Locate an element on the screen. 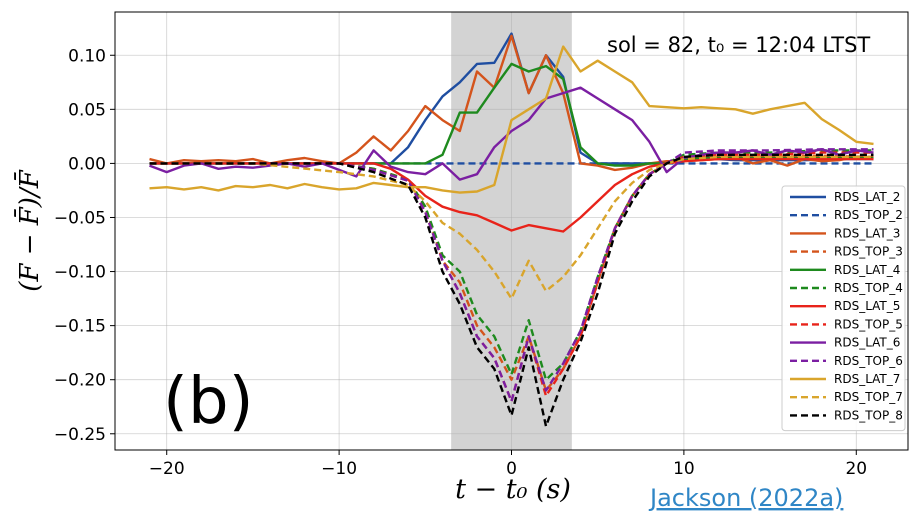 This screenshot has height=518, width=923. x-tick-label: 0 is located at coordinates (511, 469).